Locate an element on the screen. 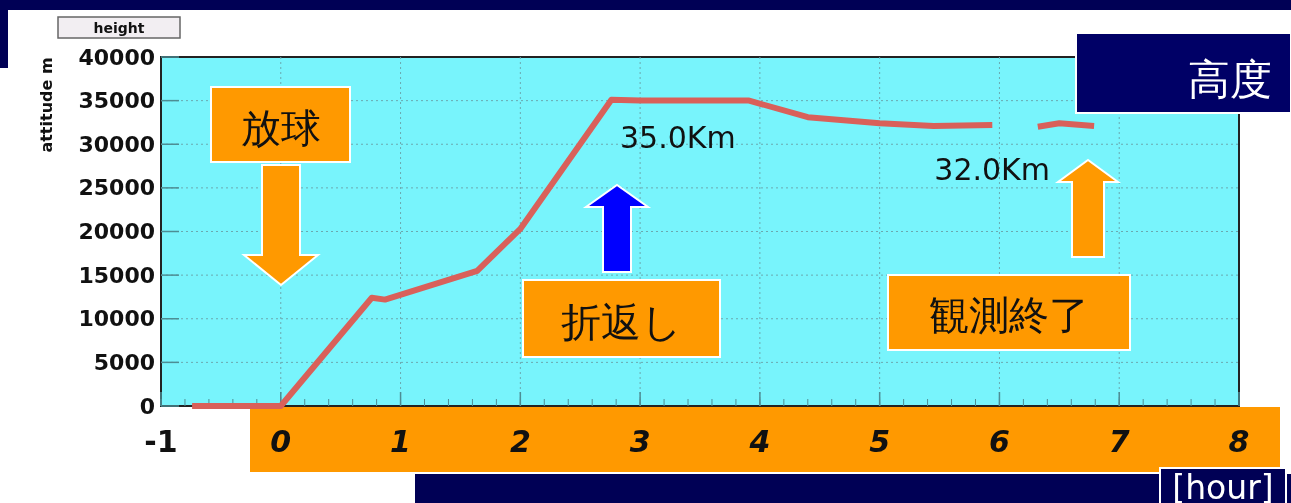 The width and height of the screenshot is (1291, 503). x-tick-label: 7 is located at coordinates (1119, 441).